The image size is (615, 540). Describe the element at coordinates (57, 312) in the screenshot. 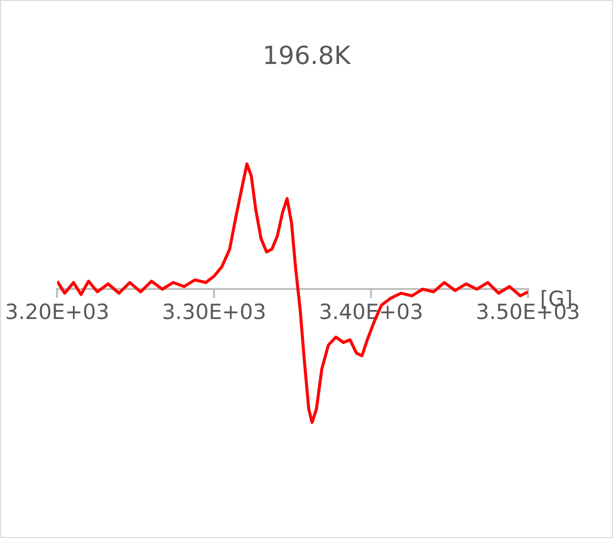

I see `x-tick-label: 3.20E+03` at that location.